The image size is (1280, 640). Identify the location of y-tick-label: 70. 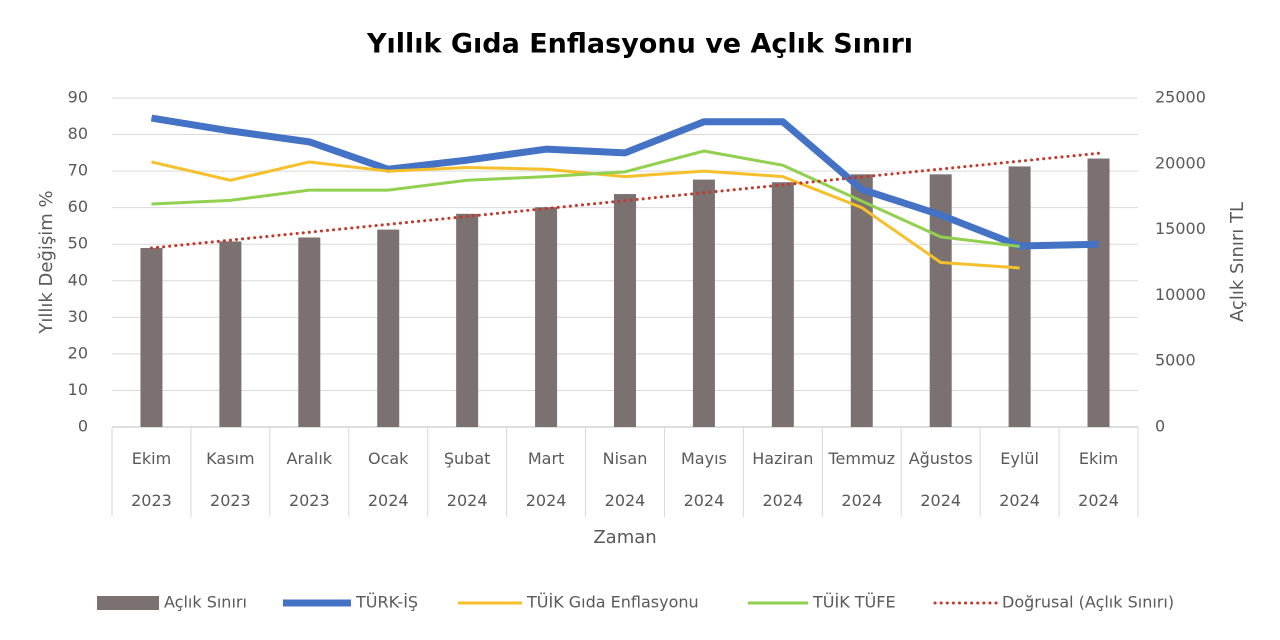
(78, 170).